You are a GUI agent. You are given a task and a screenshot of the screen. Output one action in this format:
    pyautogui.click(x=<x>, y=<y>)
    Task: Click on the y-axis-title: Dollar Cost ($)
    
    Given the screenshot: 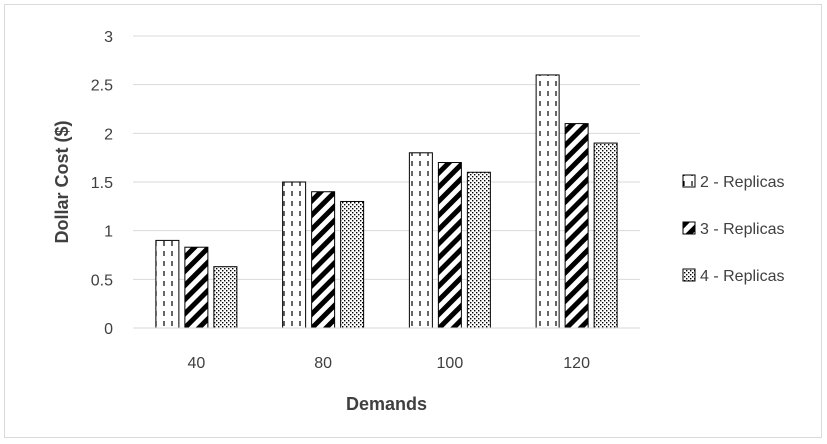 What is the action you would take?
    pyautogui.click(x=62, y=181)
    